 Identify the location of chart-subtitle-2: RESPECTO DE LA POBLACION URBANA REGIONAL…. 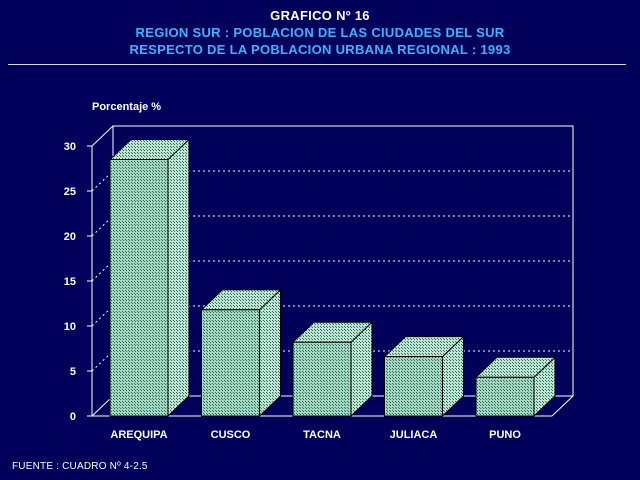
(320, 49).